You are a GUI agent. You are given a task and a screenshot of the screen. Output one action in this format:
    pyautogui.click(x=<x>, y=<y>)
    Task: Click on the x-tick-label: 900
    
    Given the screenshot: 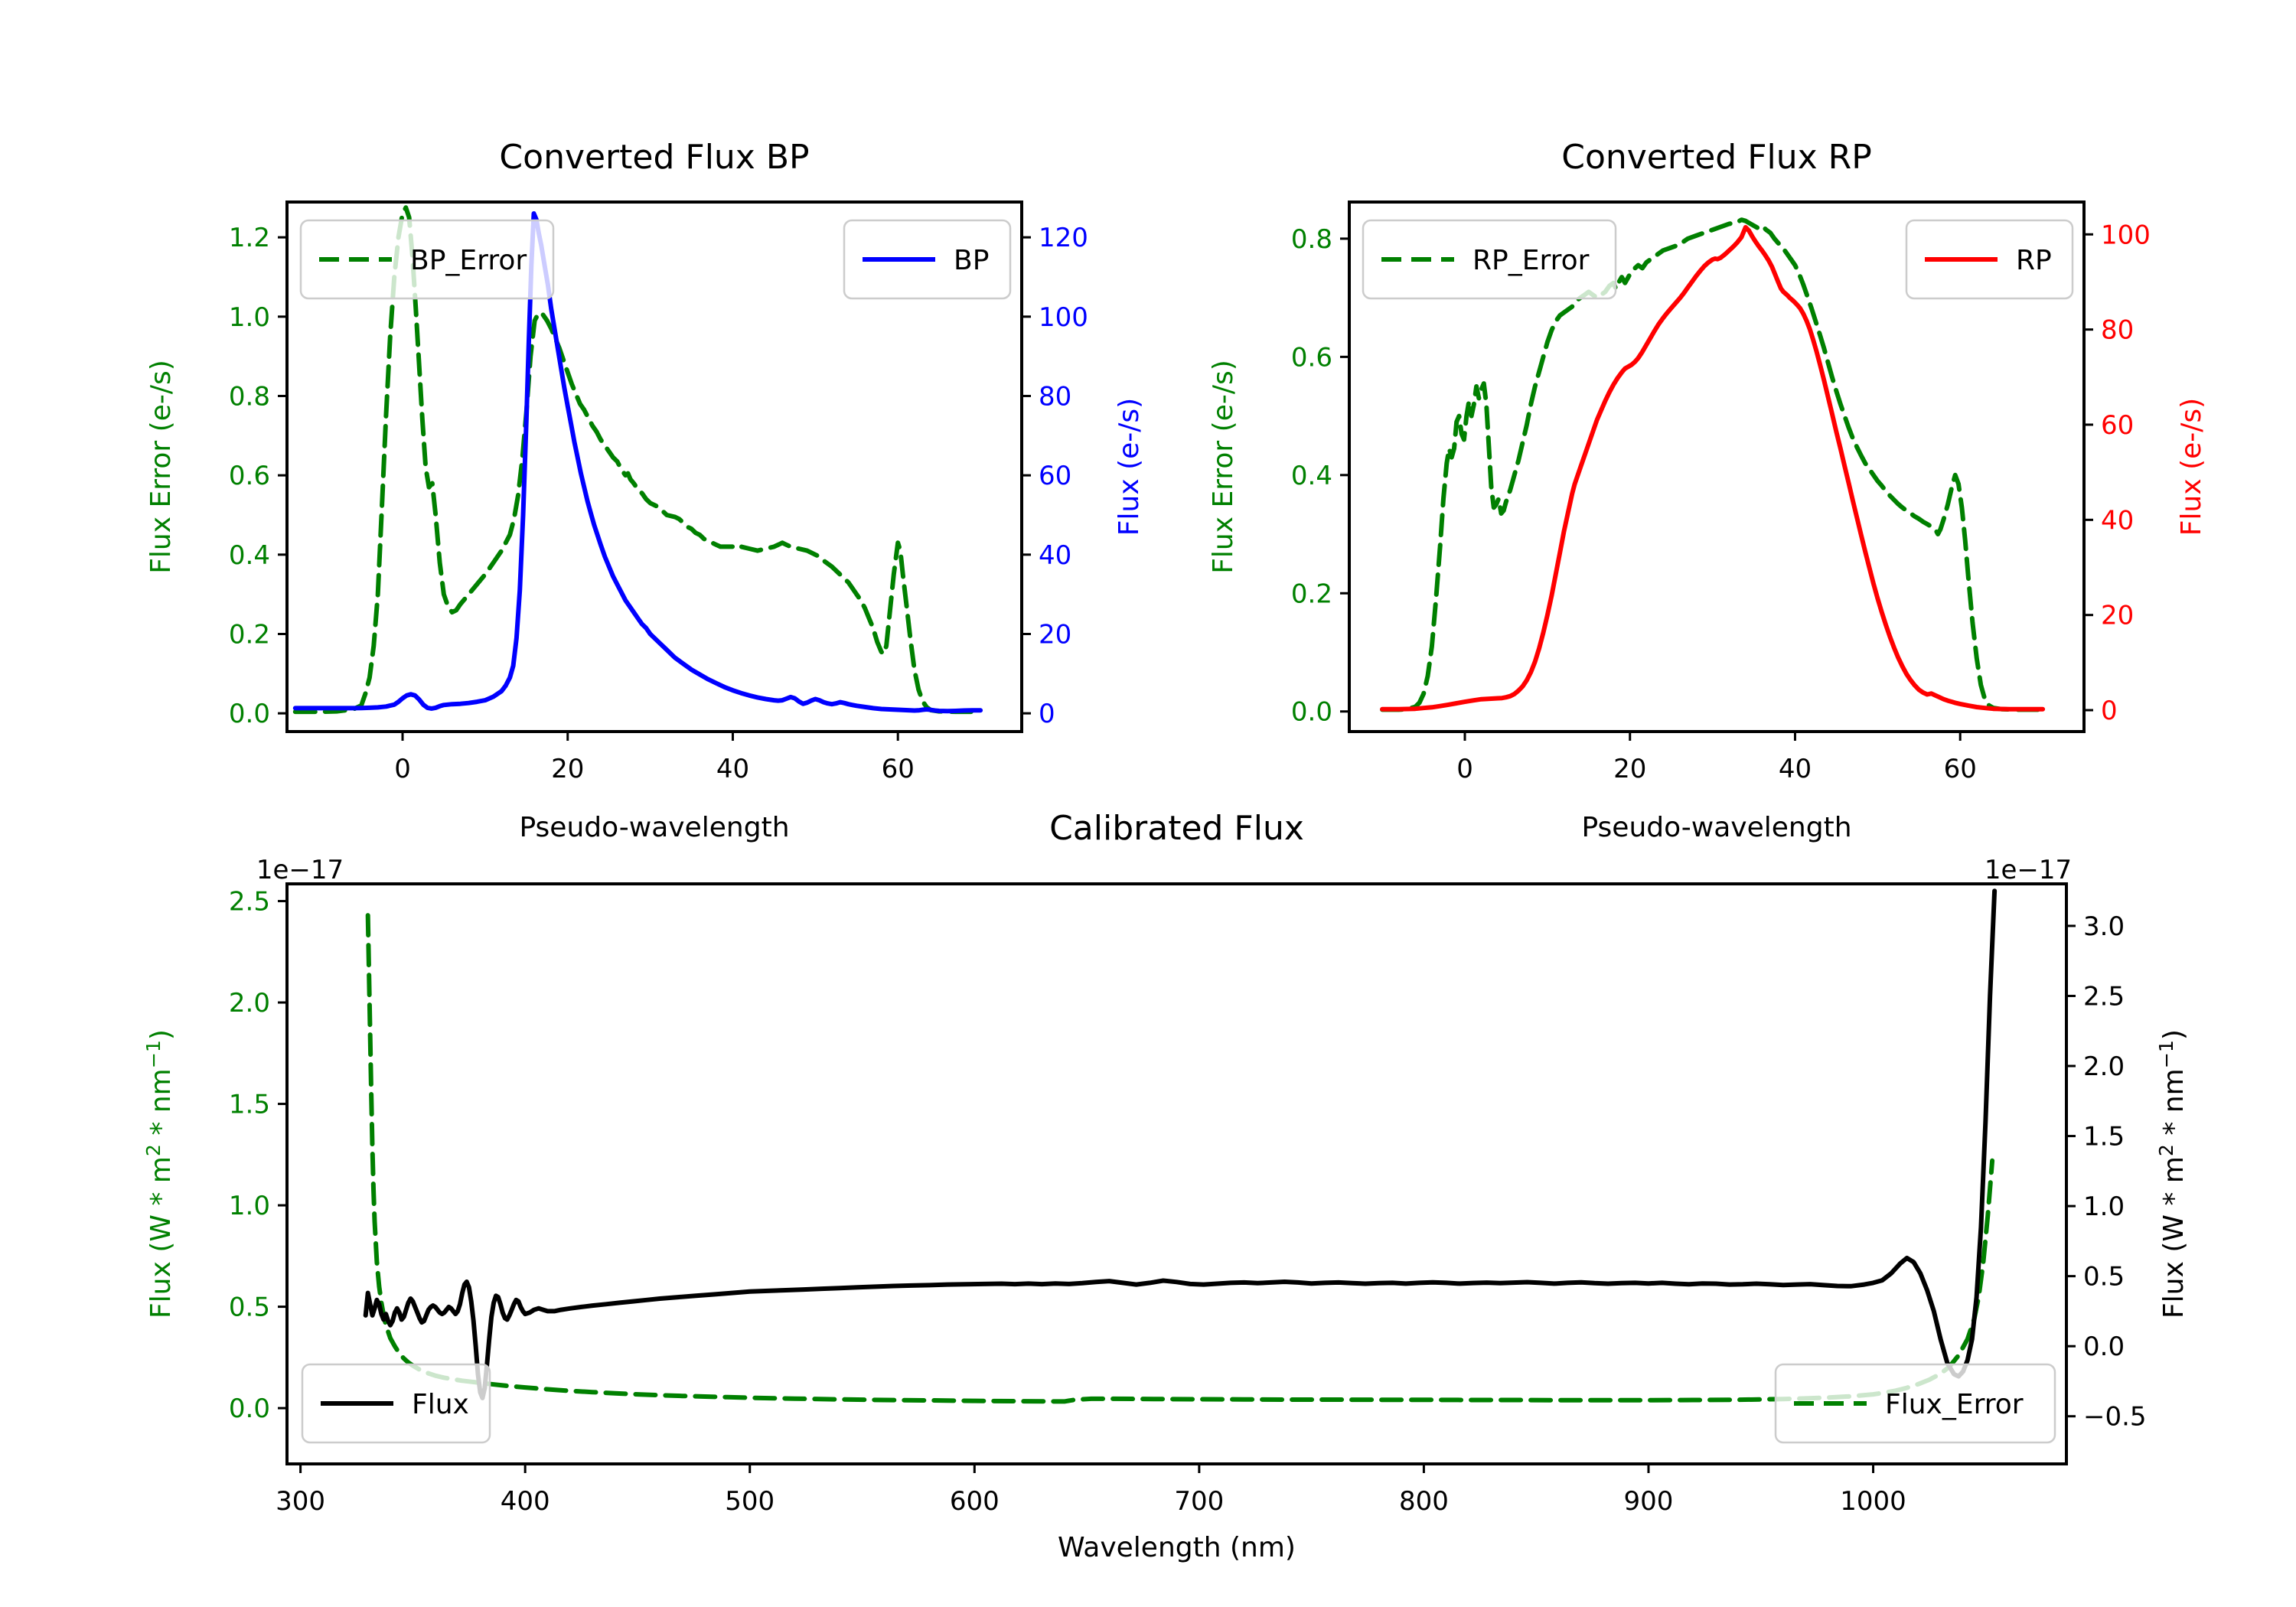 What is the action you would take?
    pyautogui.click(x=1649, y=1501)
    